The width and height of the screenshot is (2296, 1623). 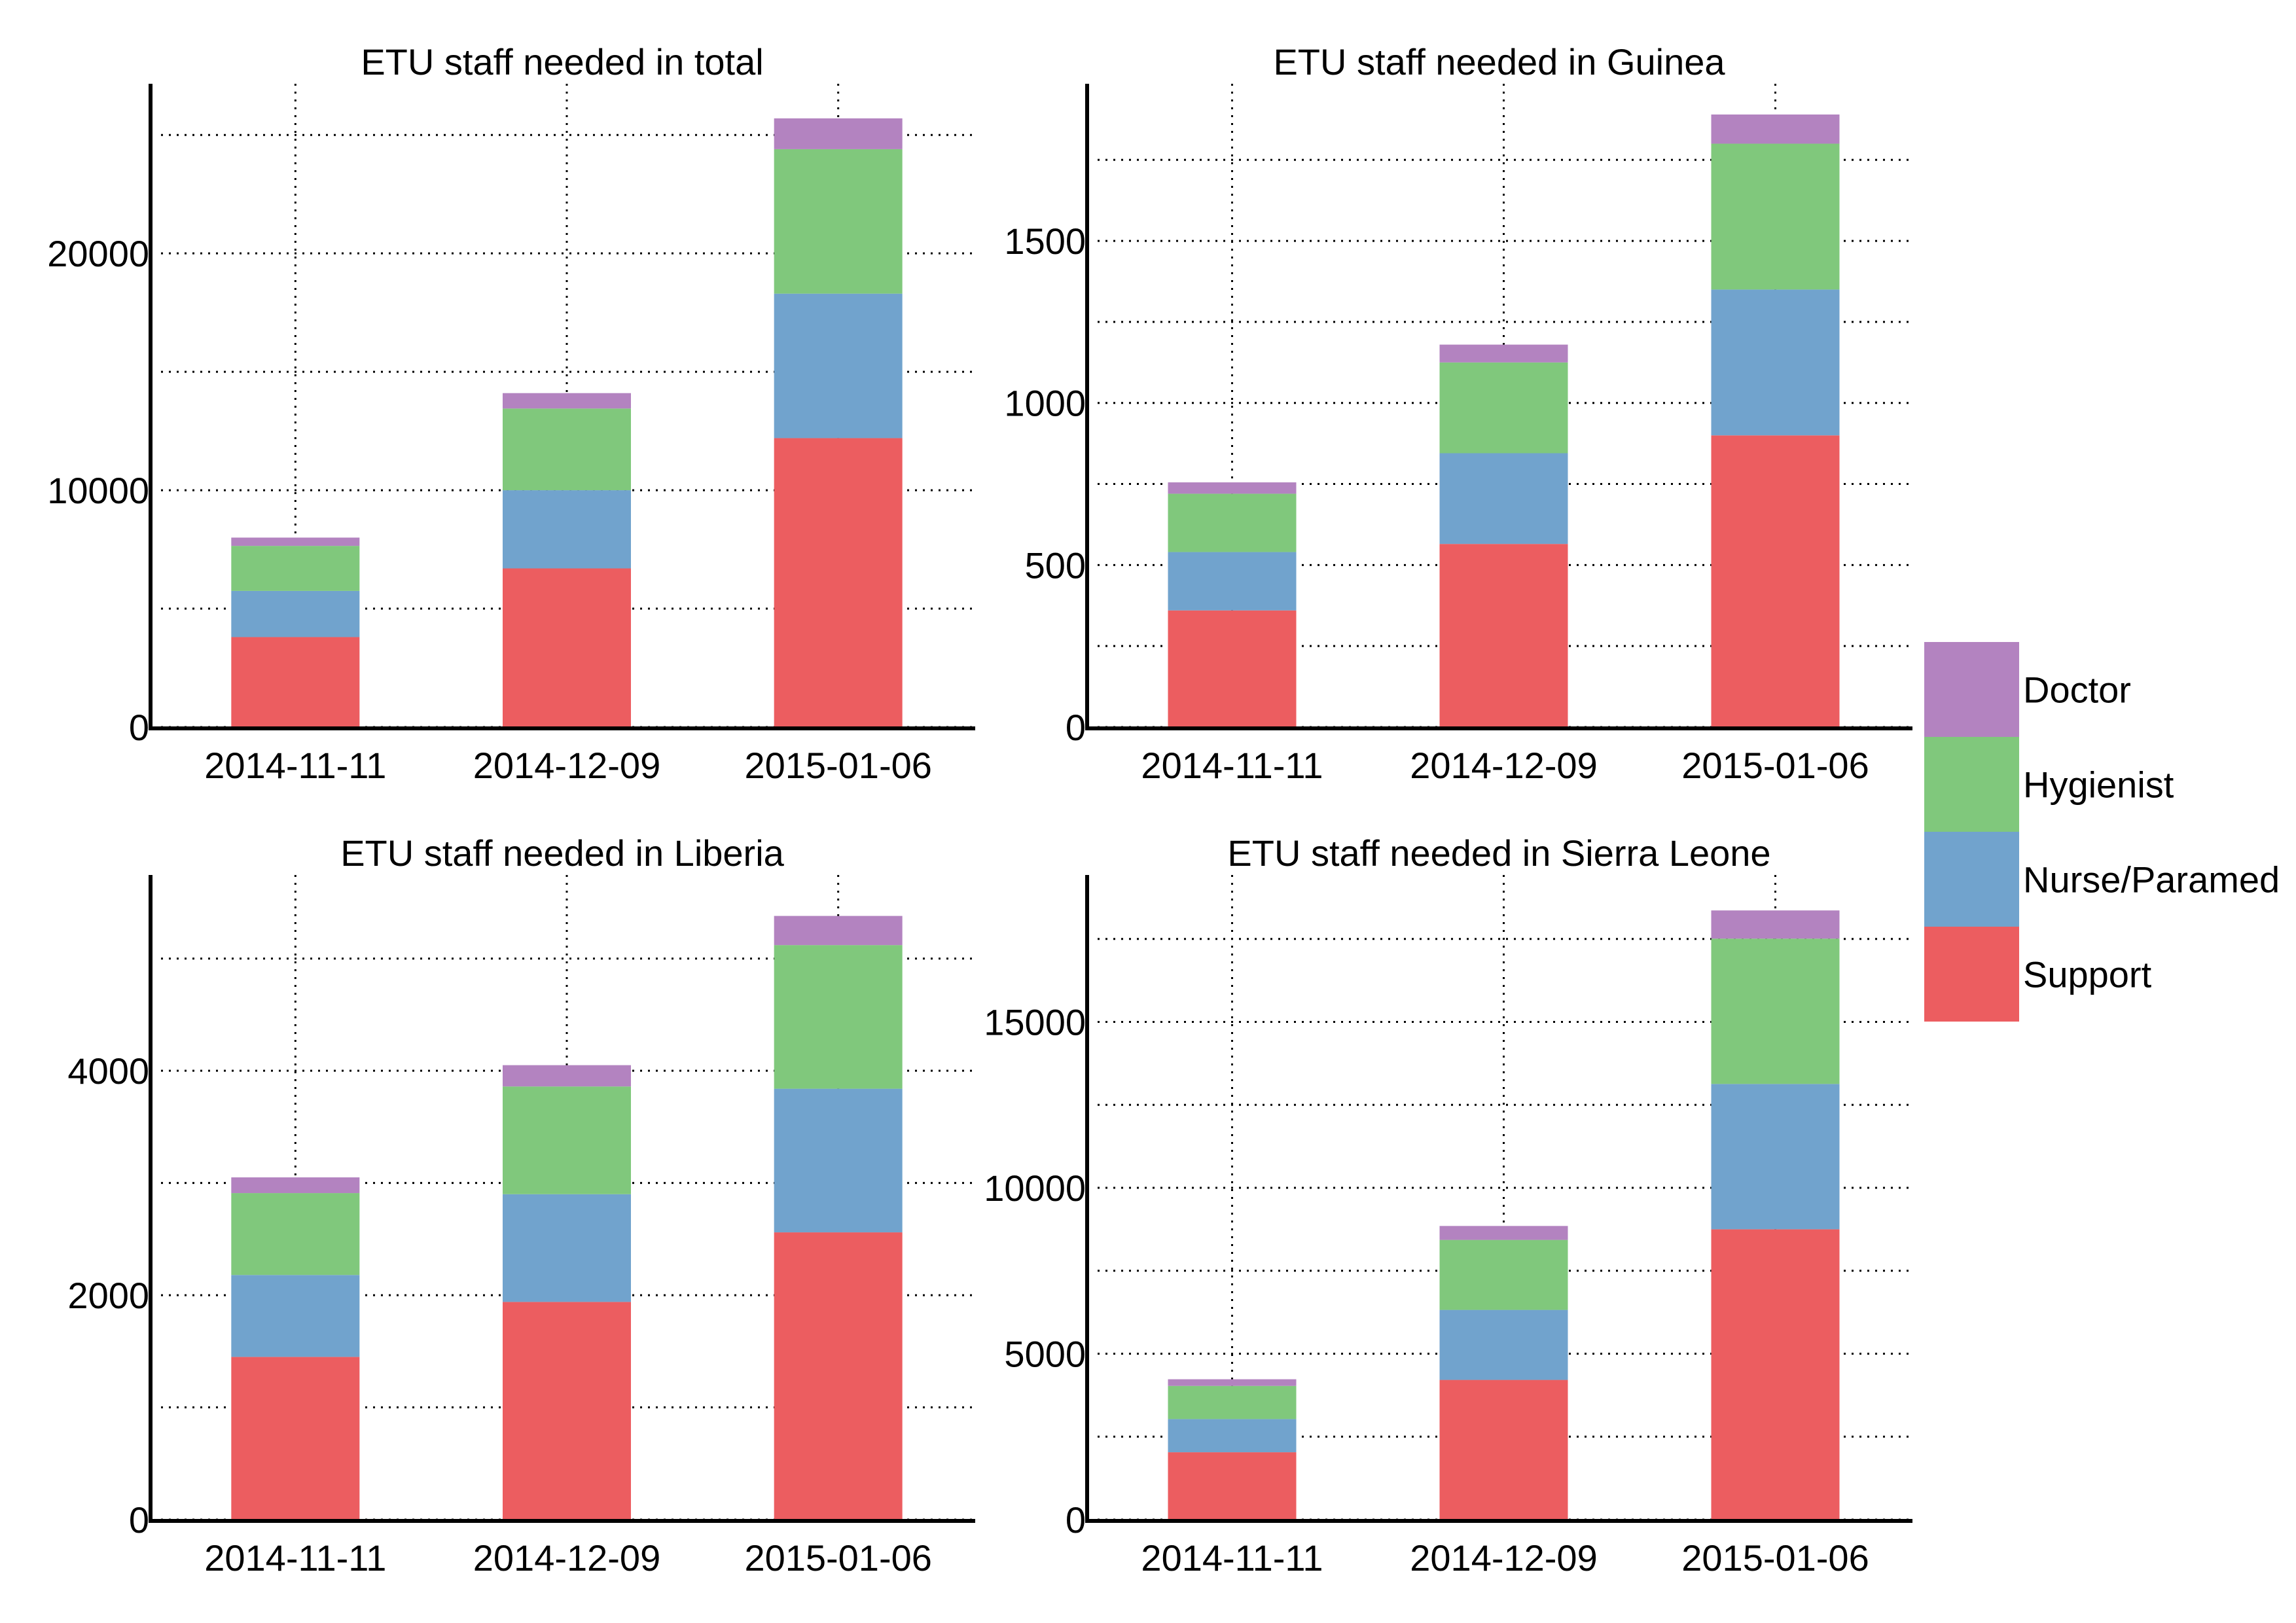 What do you see at coordinates (108, 1295) in the screenshot?
I see `y-tick-label: 2000` at bounding box center [108, 1295].